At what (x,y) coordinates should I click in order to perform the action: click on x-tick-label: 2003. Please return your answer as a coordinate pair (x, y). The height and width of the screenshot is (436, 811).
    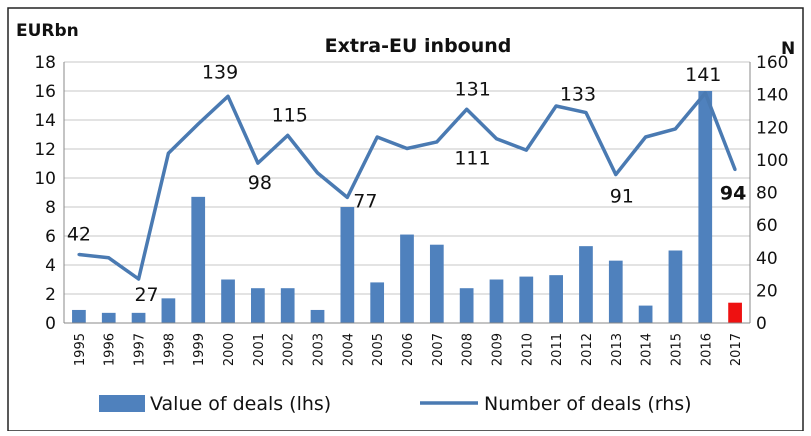
    Looking at the image, I should click on (319, 349).